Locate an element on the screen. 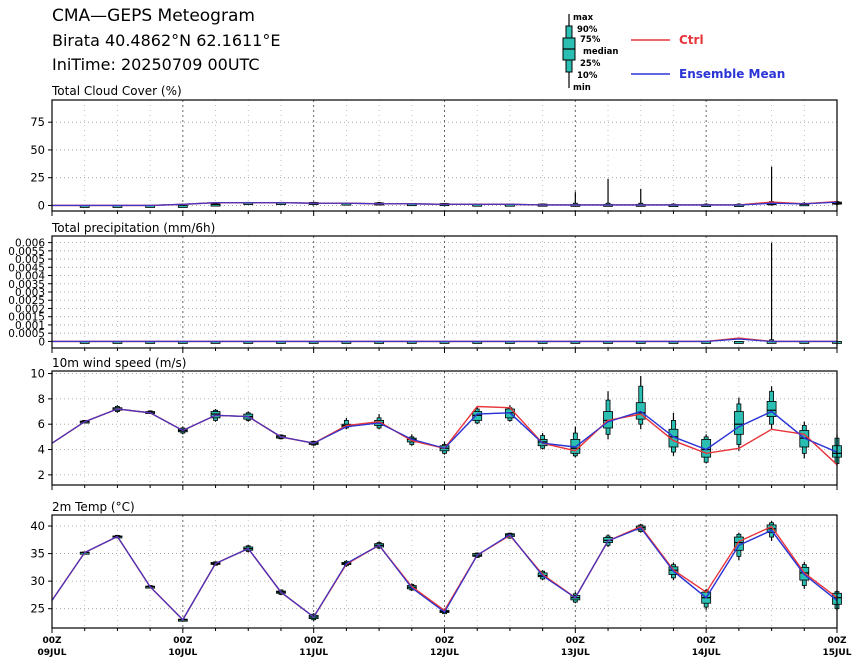 The image size is (860, 665). xaxis-date-label: 12JUL is located at coordinates (444, 653).